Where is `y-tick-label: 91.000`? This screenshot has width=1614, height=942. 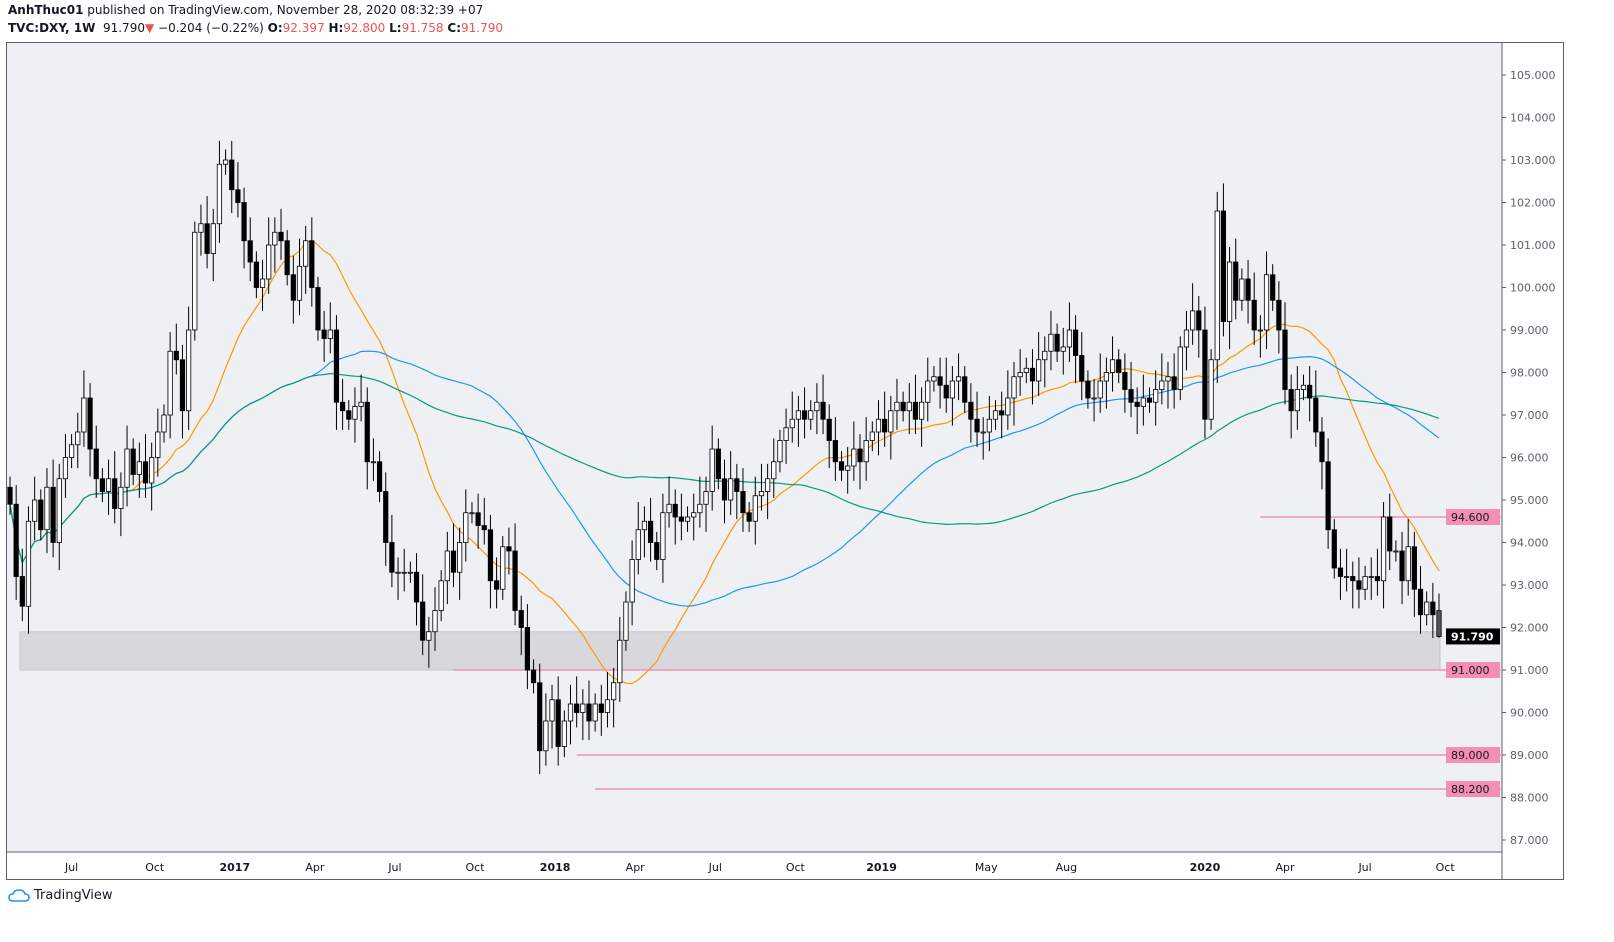 y-tick-label: 91.000 is located at coordinates (1529, 670).